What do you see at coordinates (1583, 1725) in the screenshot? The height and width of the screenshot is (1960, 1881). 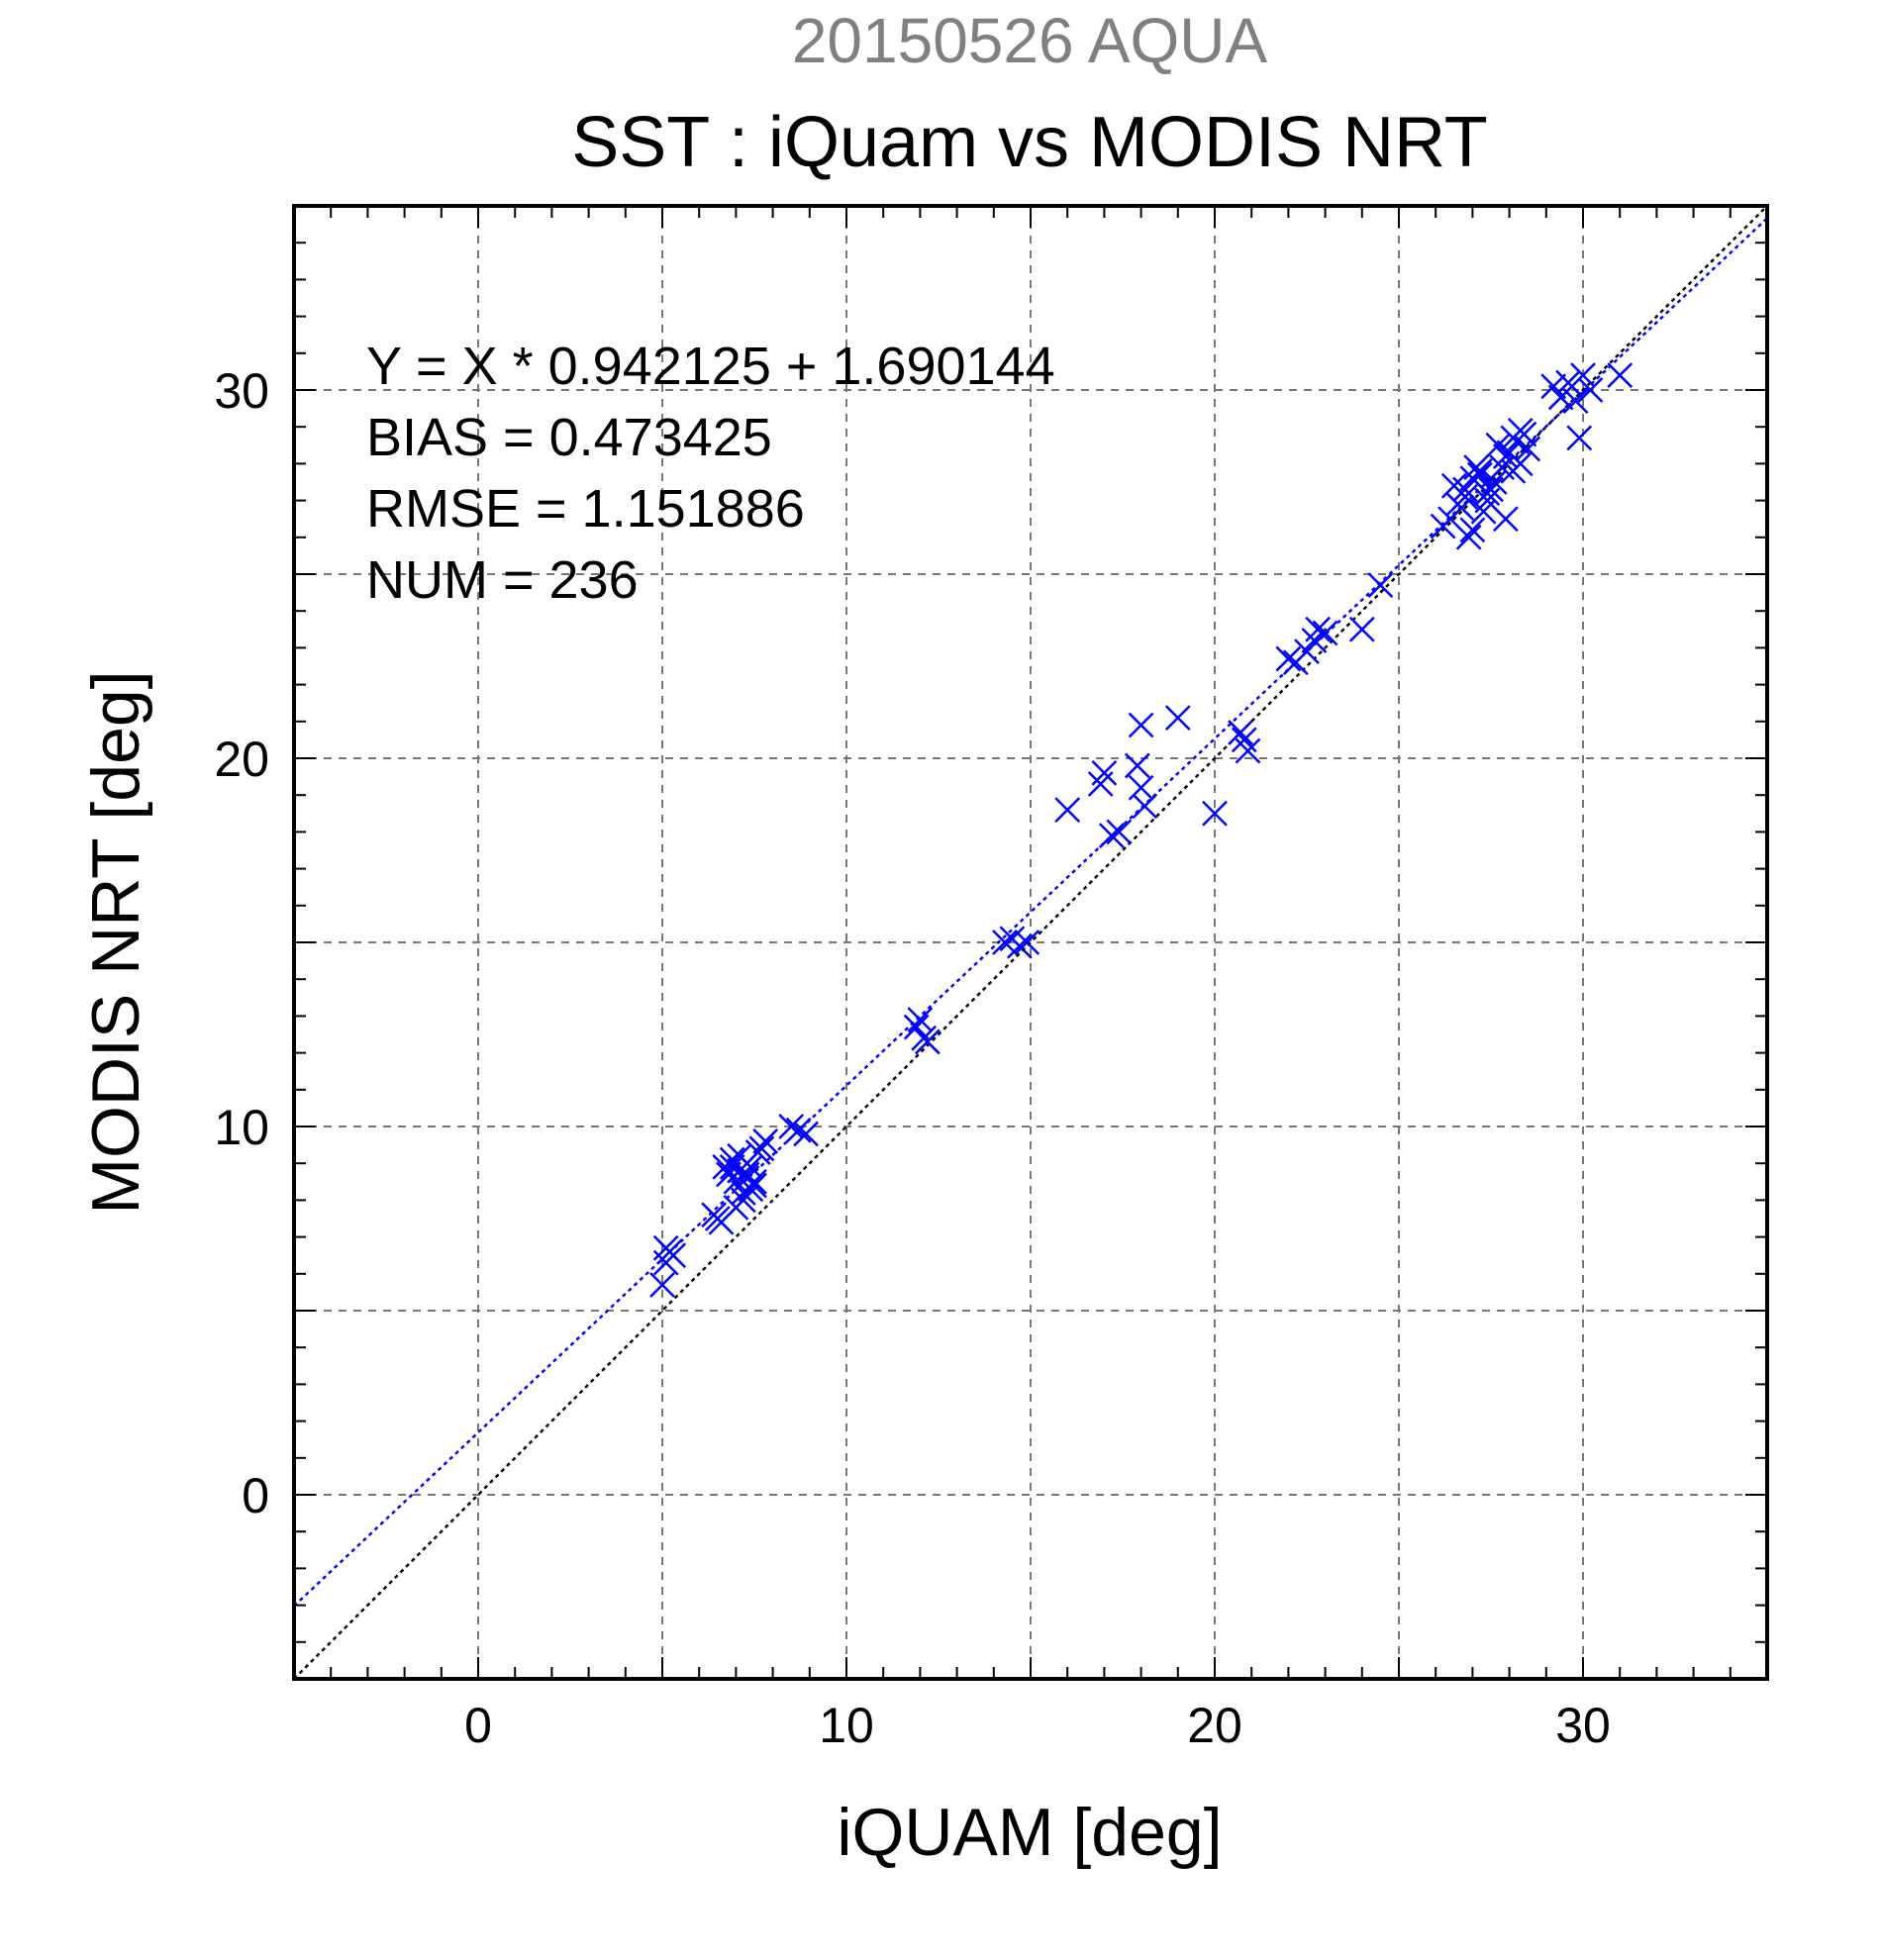 I see `x-tick-label: 30` at bounding box center [1583, 1725].